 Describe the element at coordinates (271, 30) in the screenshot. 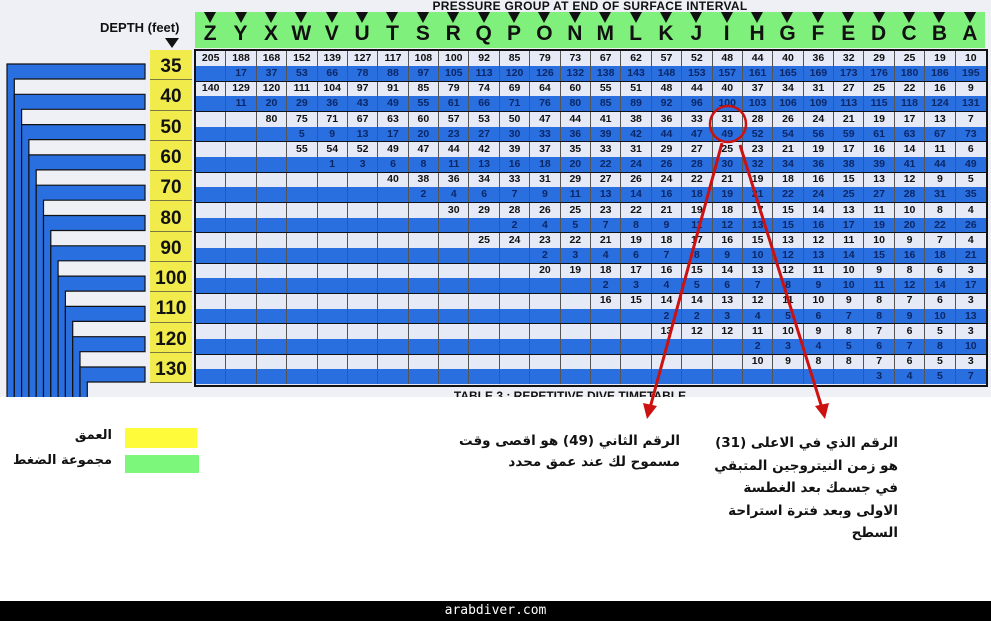

I see `pressure-group-X: X` at that location.